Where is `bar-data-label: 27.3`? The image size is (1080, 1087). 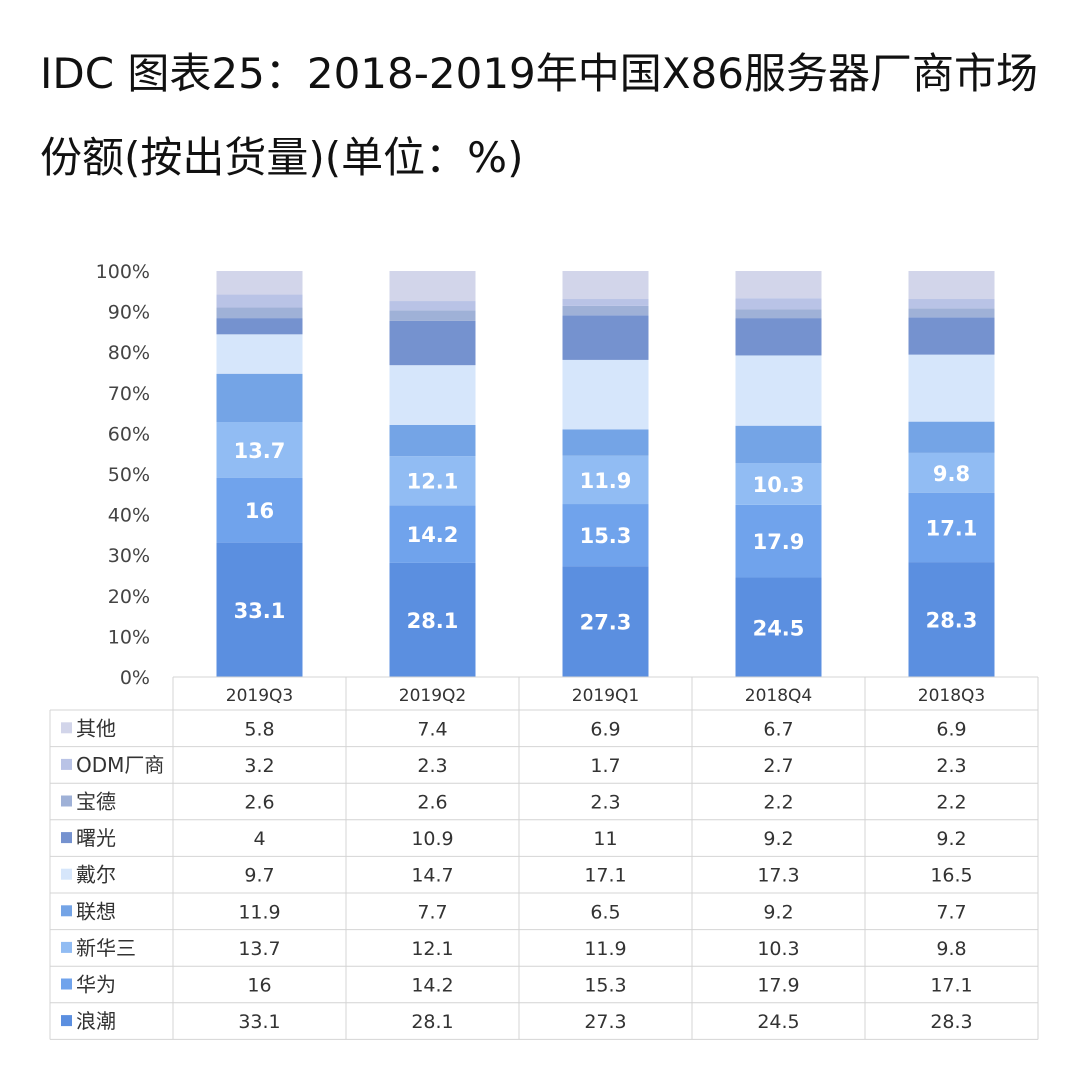 bar-data-label: 27.3 is located at coordinates (606, 623).